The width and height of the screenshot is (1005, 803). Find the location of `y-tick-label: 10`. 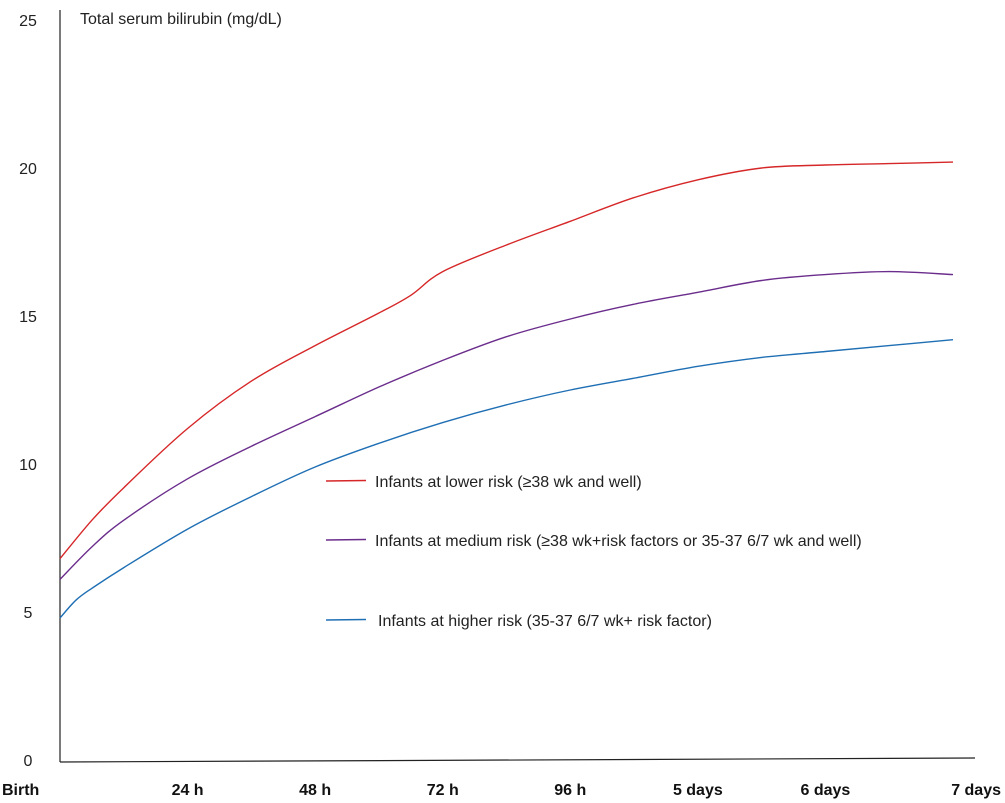

y-tick-label: 10 is located at coordinates (28, 465).